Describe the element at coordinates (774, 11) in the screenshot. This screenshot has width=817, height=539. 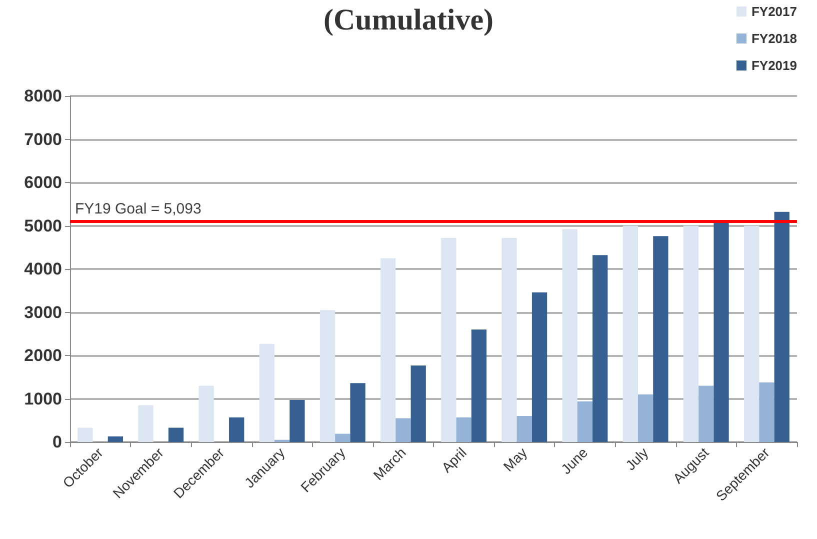
I see `legend-label: FY2017` at that location.